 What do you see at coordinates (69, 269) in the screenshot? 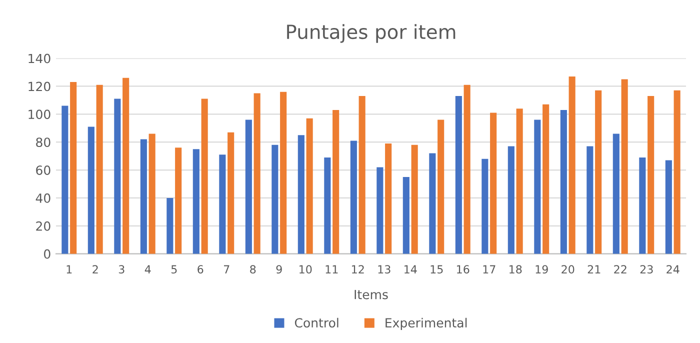
I see `x-tick-label: 1` at bounding box center [69, 269].